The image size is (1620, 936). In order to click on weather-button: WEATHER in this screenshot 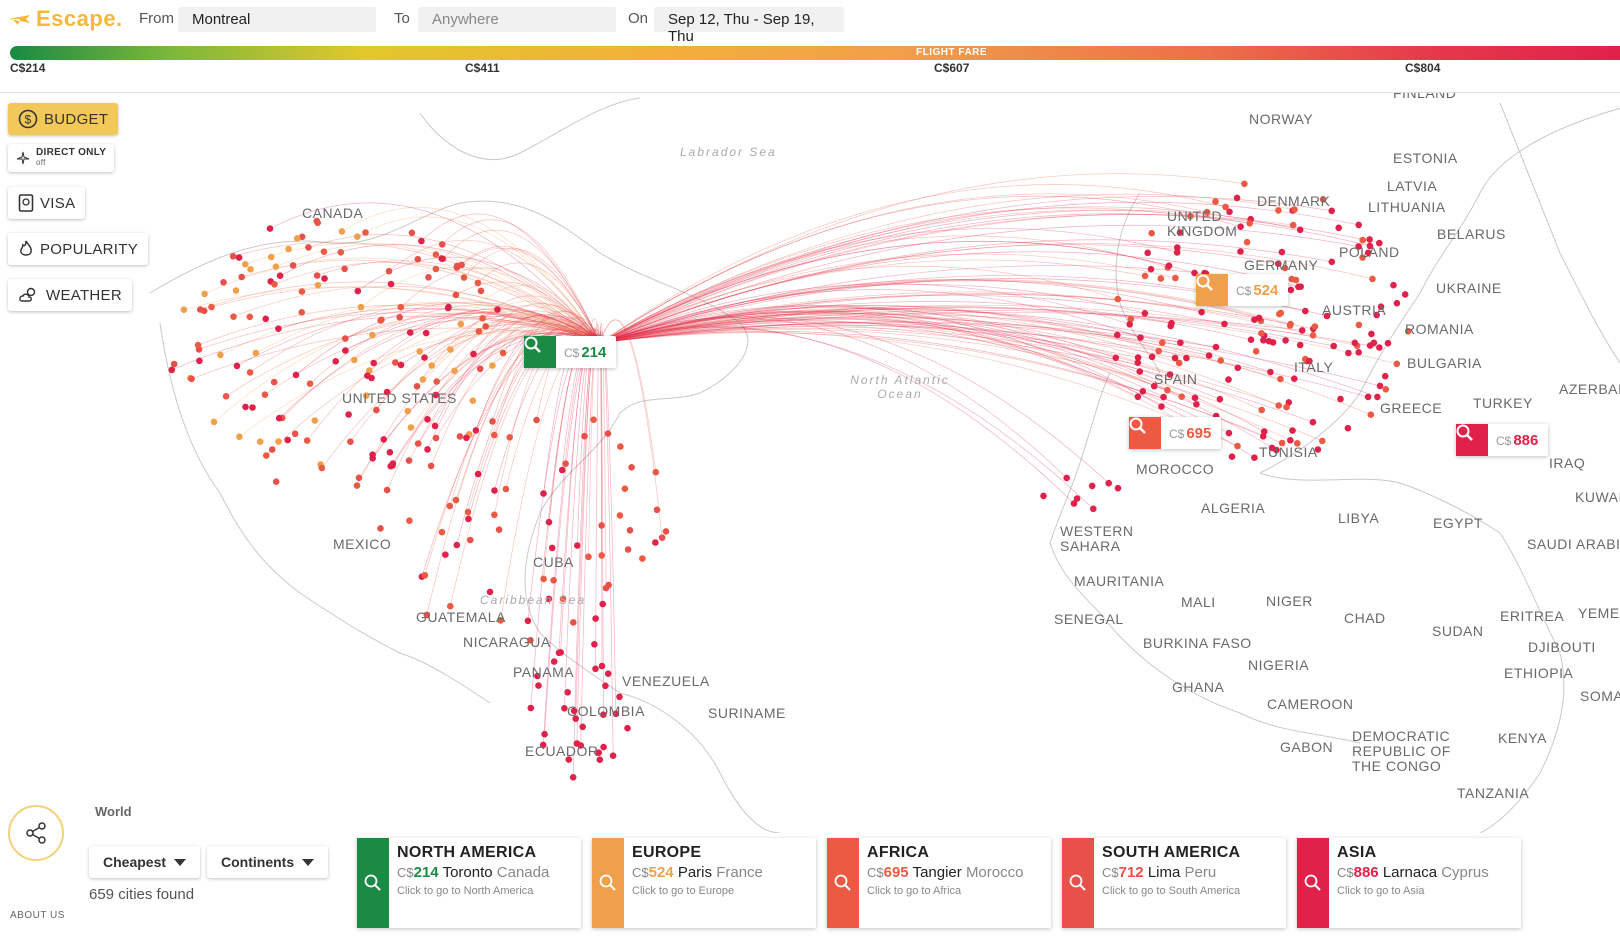, I will do `click(70, 295)`.